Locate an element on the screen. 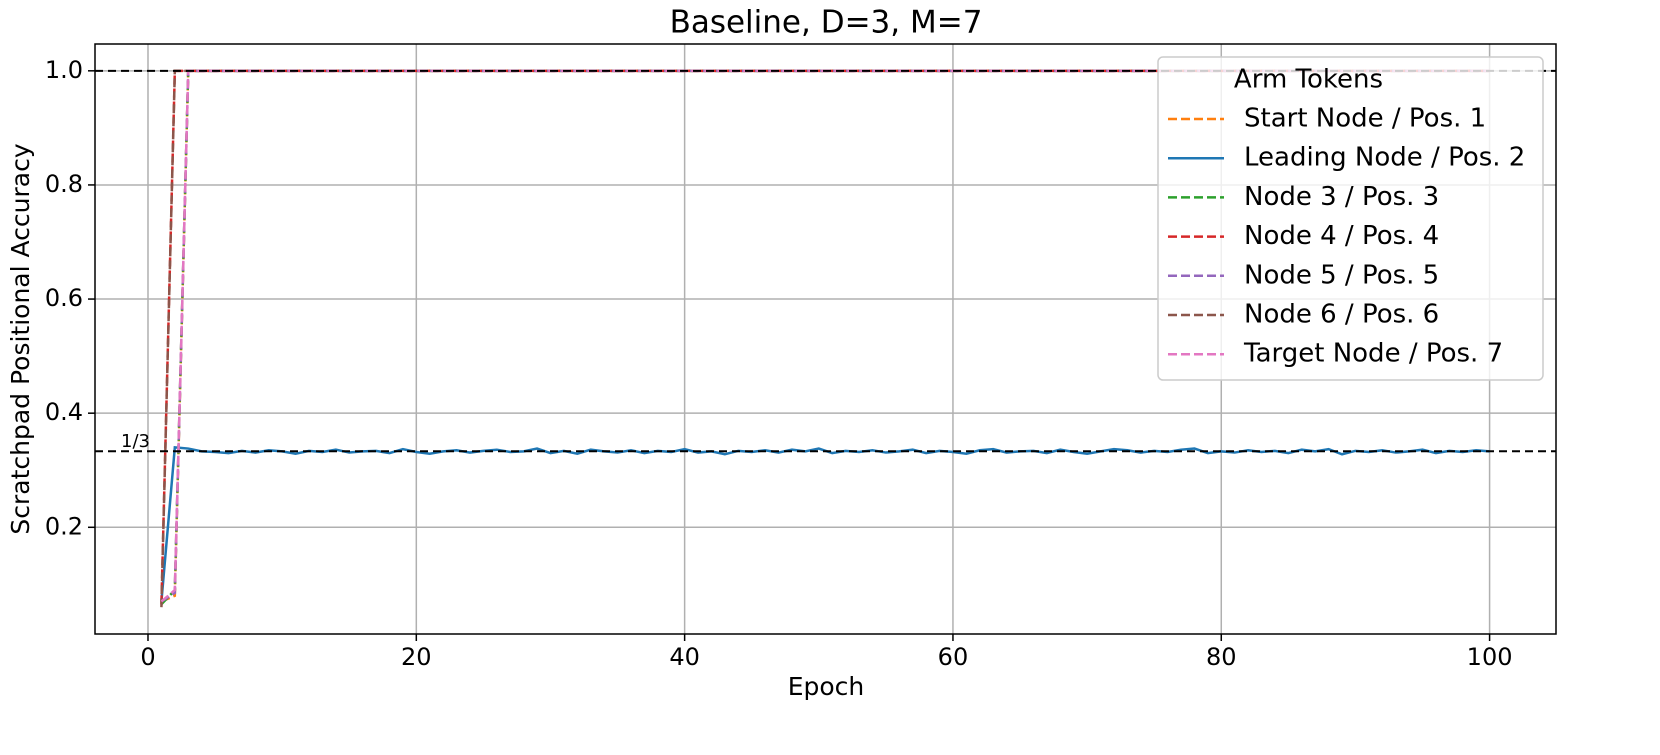  y-tick-label: 0.6 is located at coordinates (64, 298).